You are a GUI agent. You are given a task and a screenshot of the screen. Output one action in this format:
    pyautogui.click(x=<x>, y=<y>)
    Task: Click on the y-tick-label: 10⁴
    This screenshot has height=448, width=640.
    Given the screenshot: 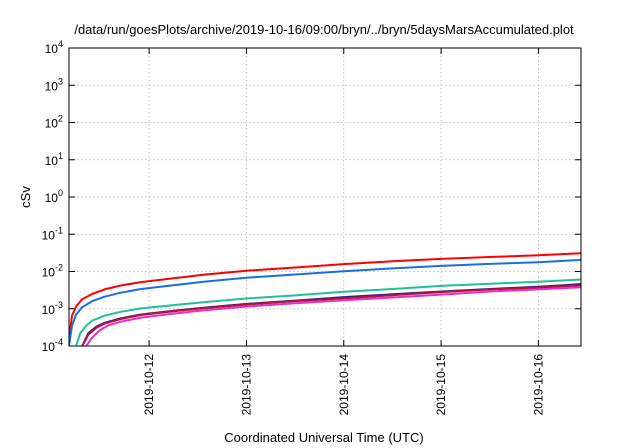 What is the action you would take?
    pyautogui.click(x=54, y=47)
    